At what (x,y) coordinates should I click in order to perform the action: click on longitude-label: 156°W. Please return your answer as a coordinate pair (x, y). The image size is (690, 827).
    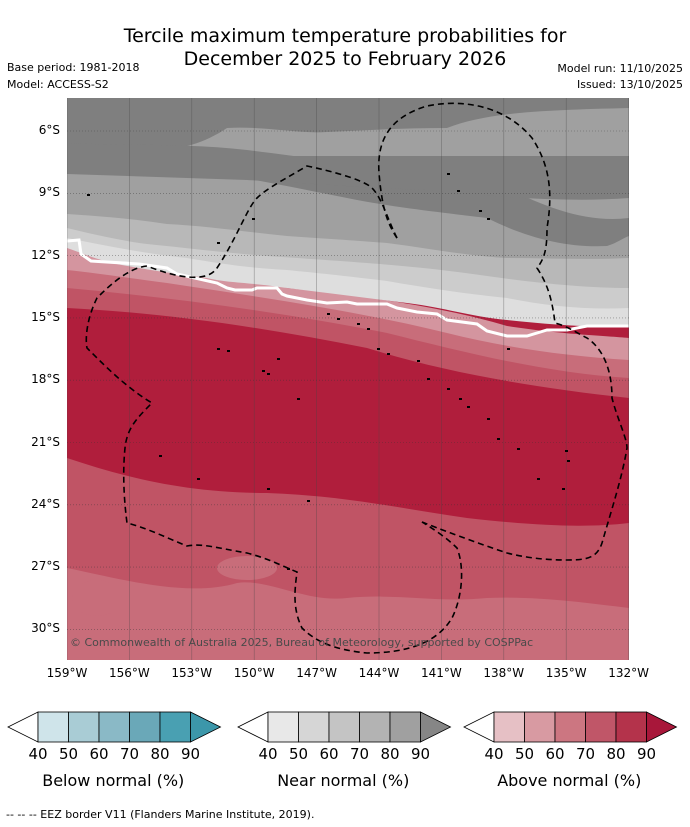
    Looking at the image, I should click on (129, 673).